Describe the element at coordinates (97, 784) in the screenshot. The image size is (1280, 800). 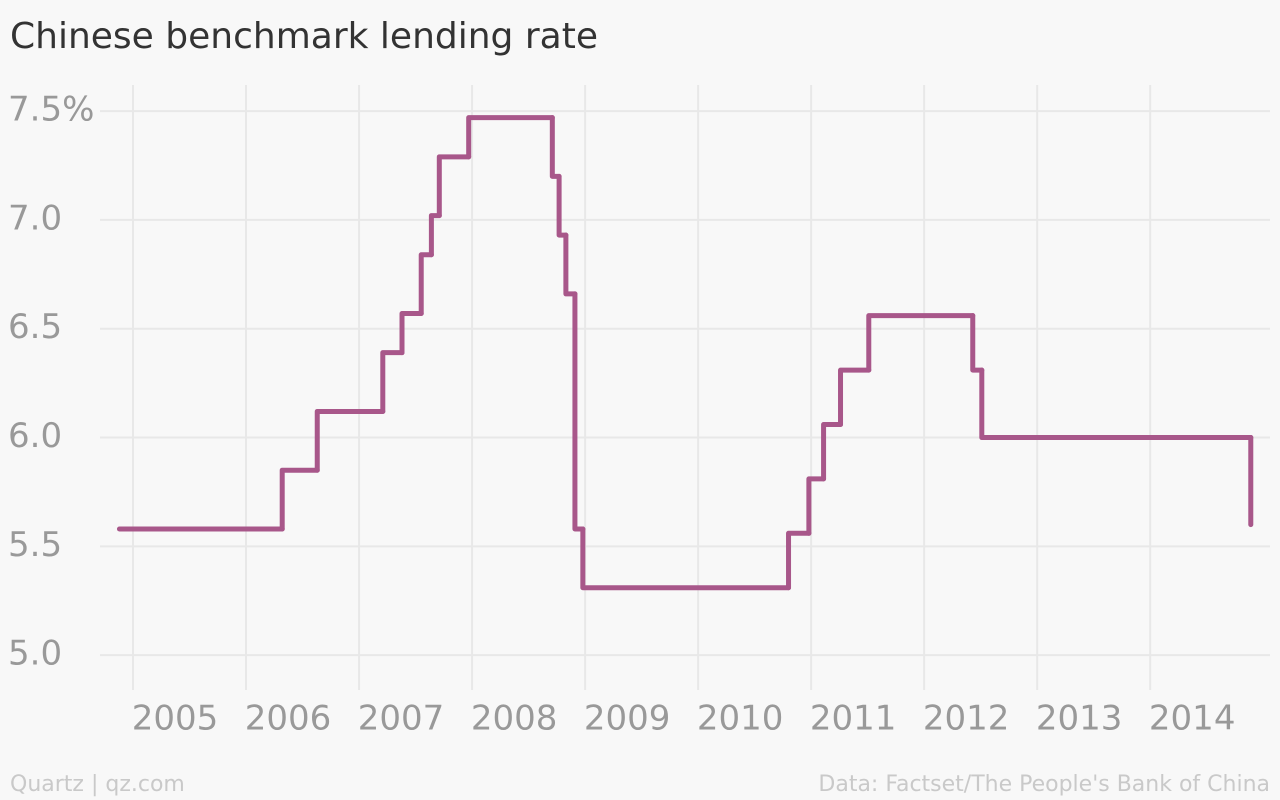
I see `credit: Quartz | qz.com` at that location.